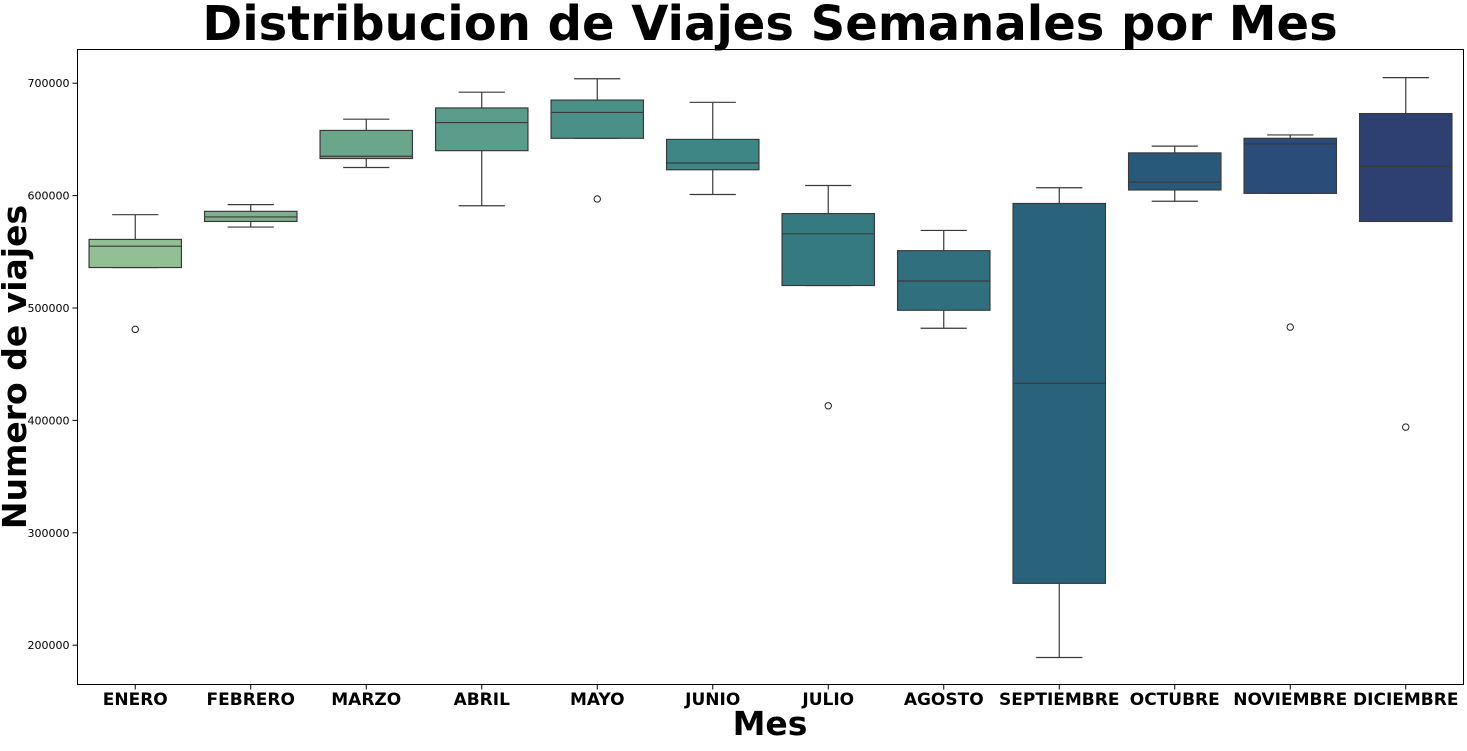 The image size is (1467, 751). I want to click on x-tick-label: JUNIO, so click(712, 700).